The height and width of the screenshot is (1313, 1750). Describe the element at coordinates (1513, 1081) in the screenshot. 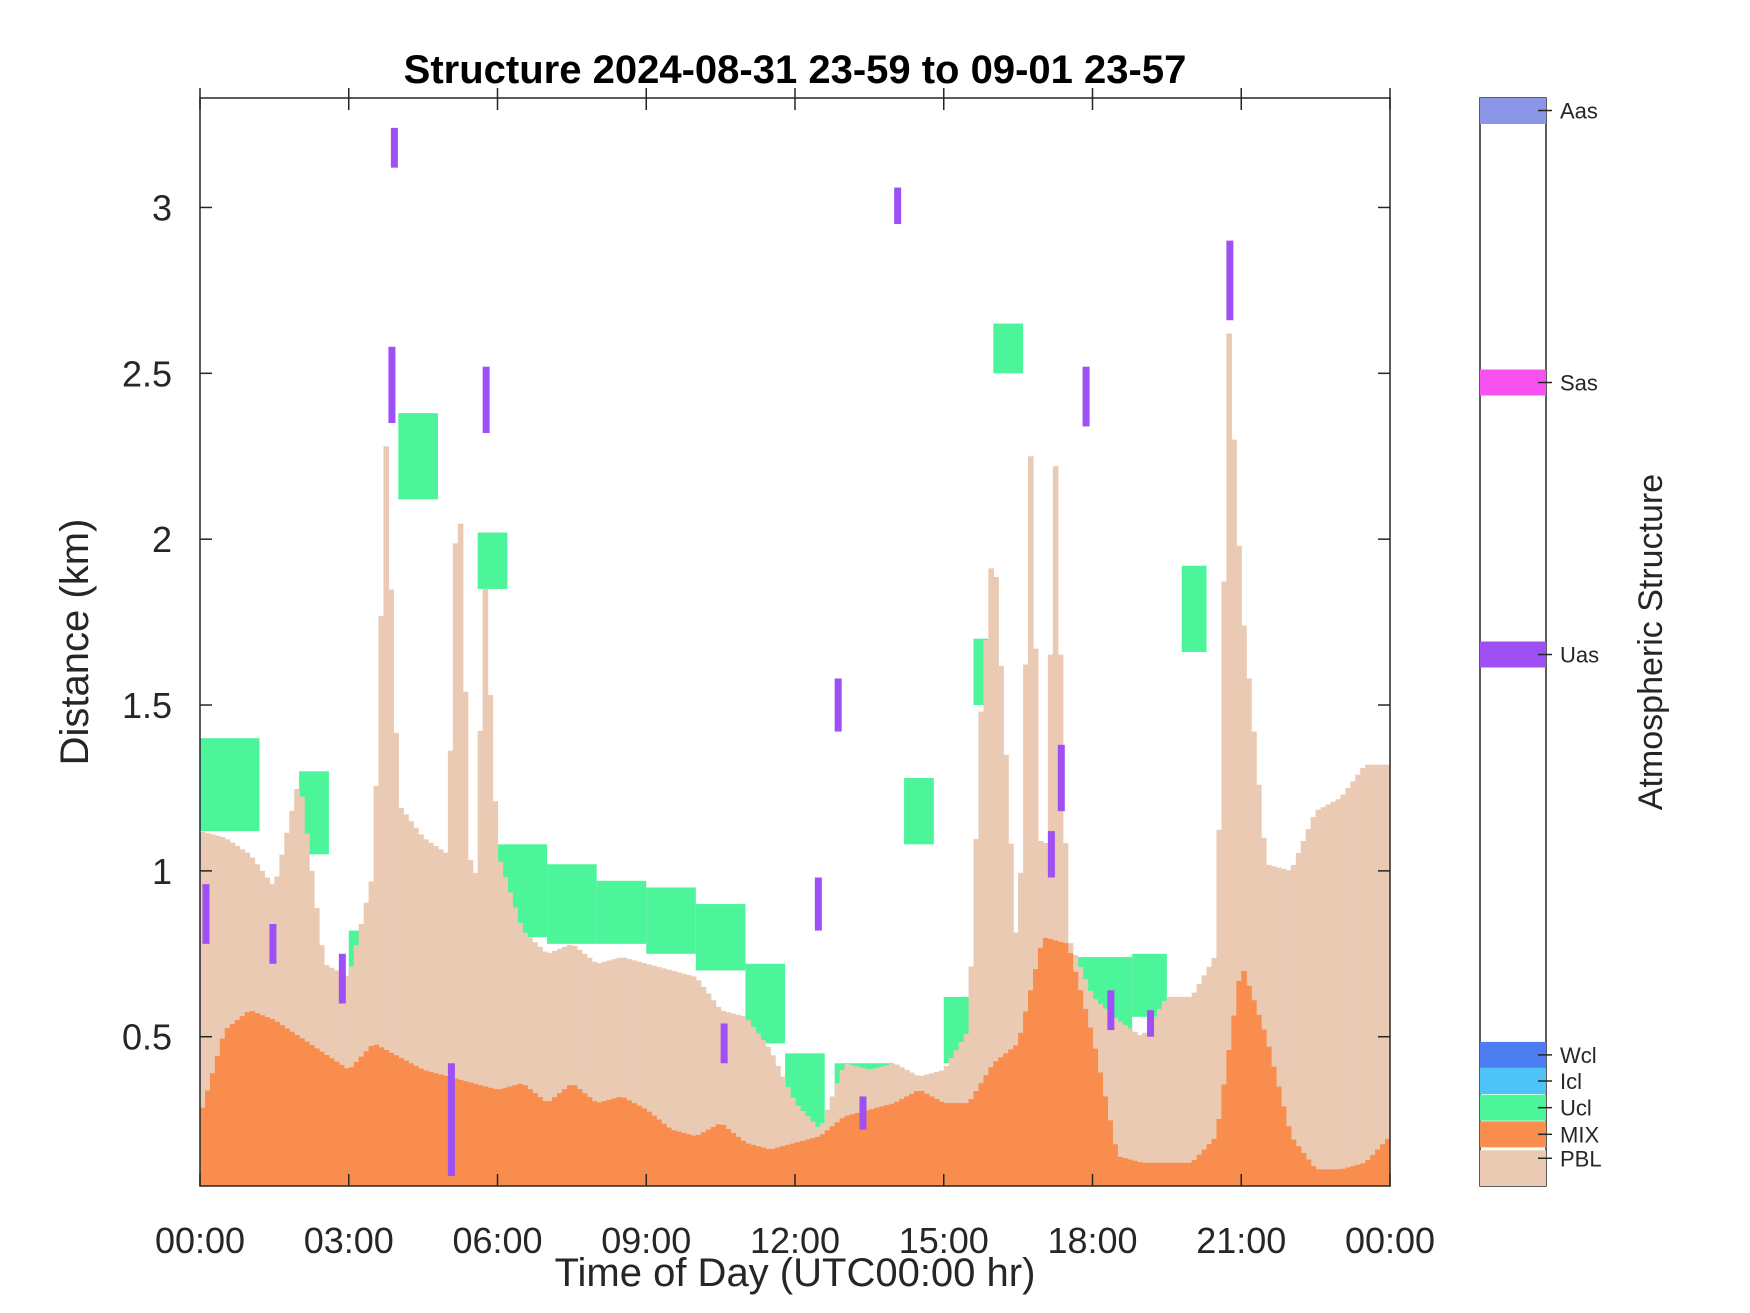

I see `colorbar-swatch-icl` at that location.